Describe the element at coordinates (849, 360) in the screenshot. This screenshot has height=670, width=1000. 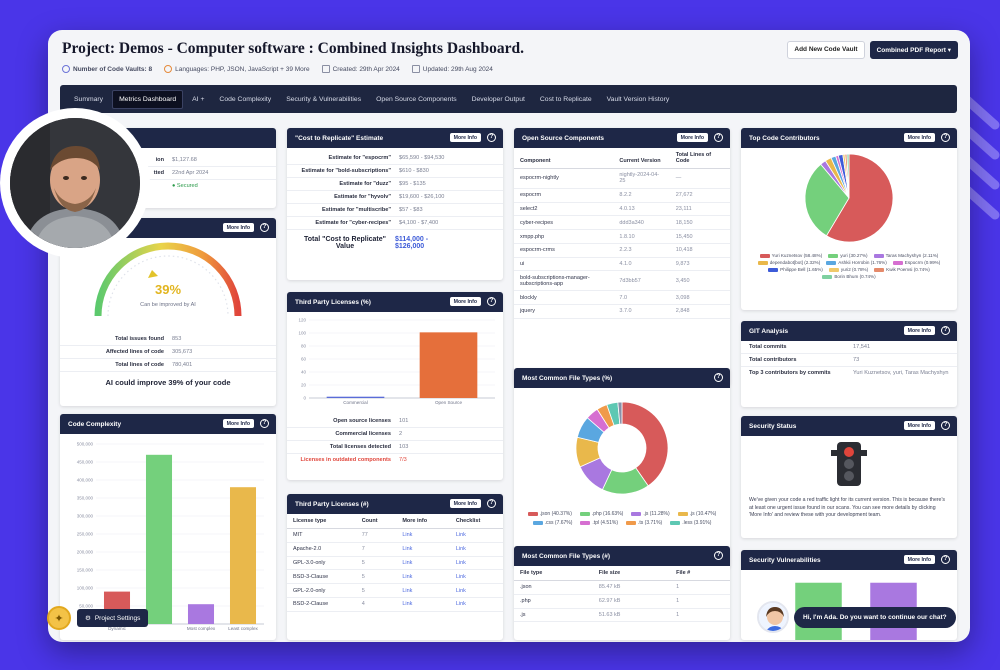
I see `git-row: Total contributors 73` at that location.